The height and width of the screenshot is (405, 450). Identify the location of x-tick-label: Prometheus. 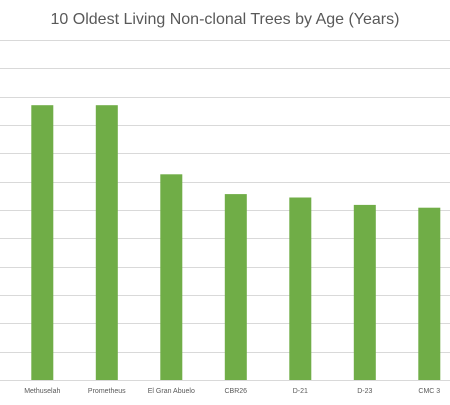
(107, 391).